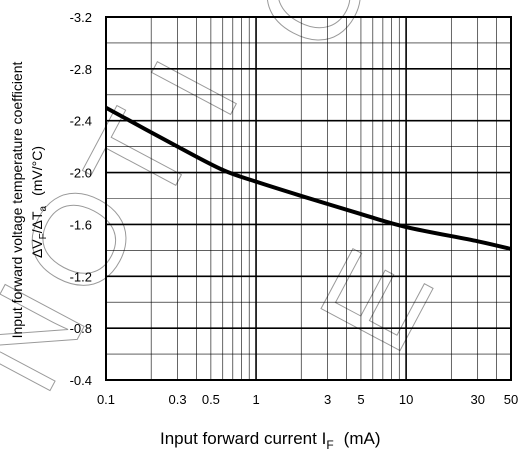  I want to click on x-tick-label: 0.5, so click(211, 399).